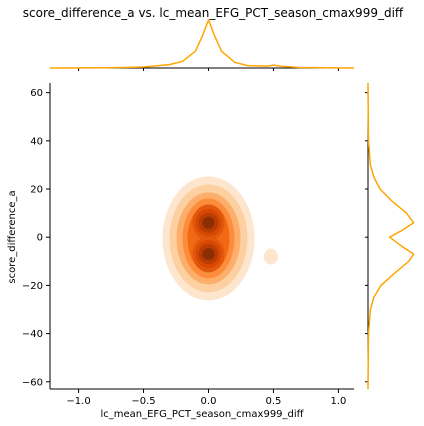  What do you see at coordinates (220, 238) in the screenshot?
I see `joint-kde-panel` at bounding box center [220, 238].